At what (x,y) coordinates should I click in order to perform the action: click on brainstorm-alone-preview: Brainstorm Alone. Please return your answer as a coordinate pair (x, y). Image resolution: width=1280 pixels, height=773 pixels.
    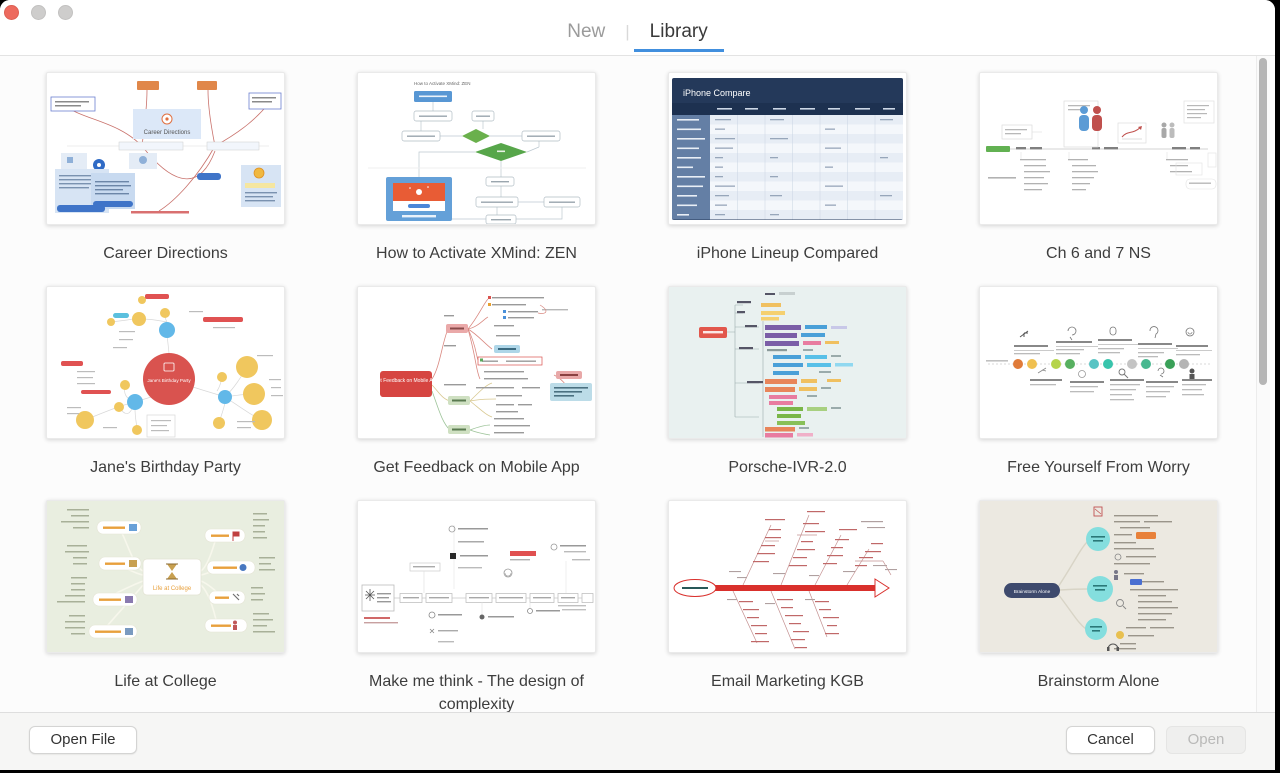
    Looking at the image, I should click on (1098, 576).